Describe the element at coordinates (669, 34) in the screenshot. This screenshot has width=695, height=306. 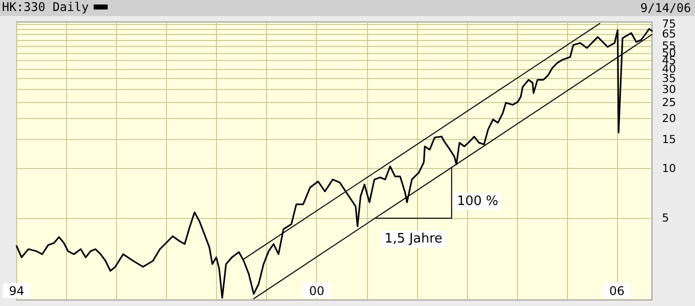
I see `y-tick-label: 65` at that location.